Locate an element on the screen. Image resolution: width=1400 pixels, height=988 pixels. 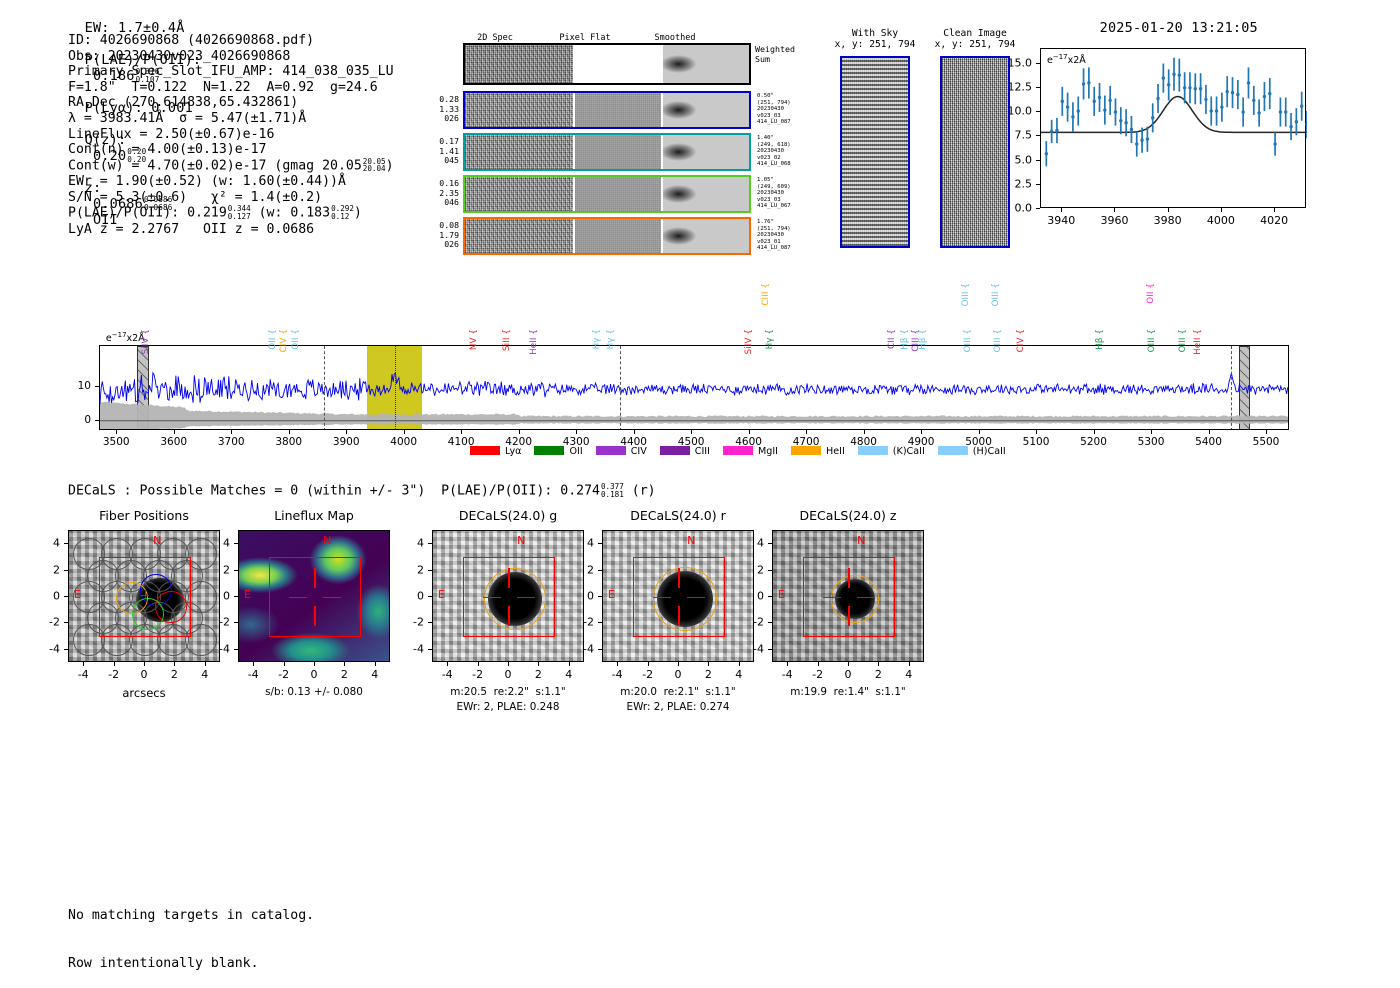
panel-title-0: Fiber Positions is located at coordinates (144, 515).